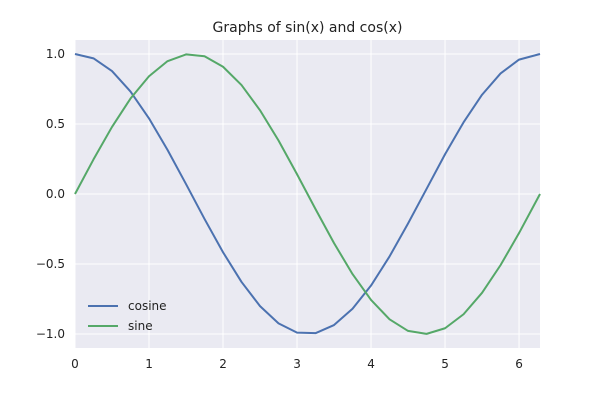 This screenshot has width=600, height=400. I want to click on legend: cosine sine, so click(127, 316).